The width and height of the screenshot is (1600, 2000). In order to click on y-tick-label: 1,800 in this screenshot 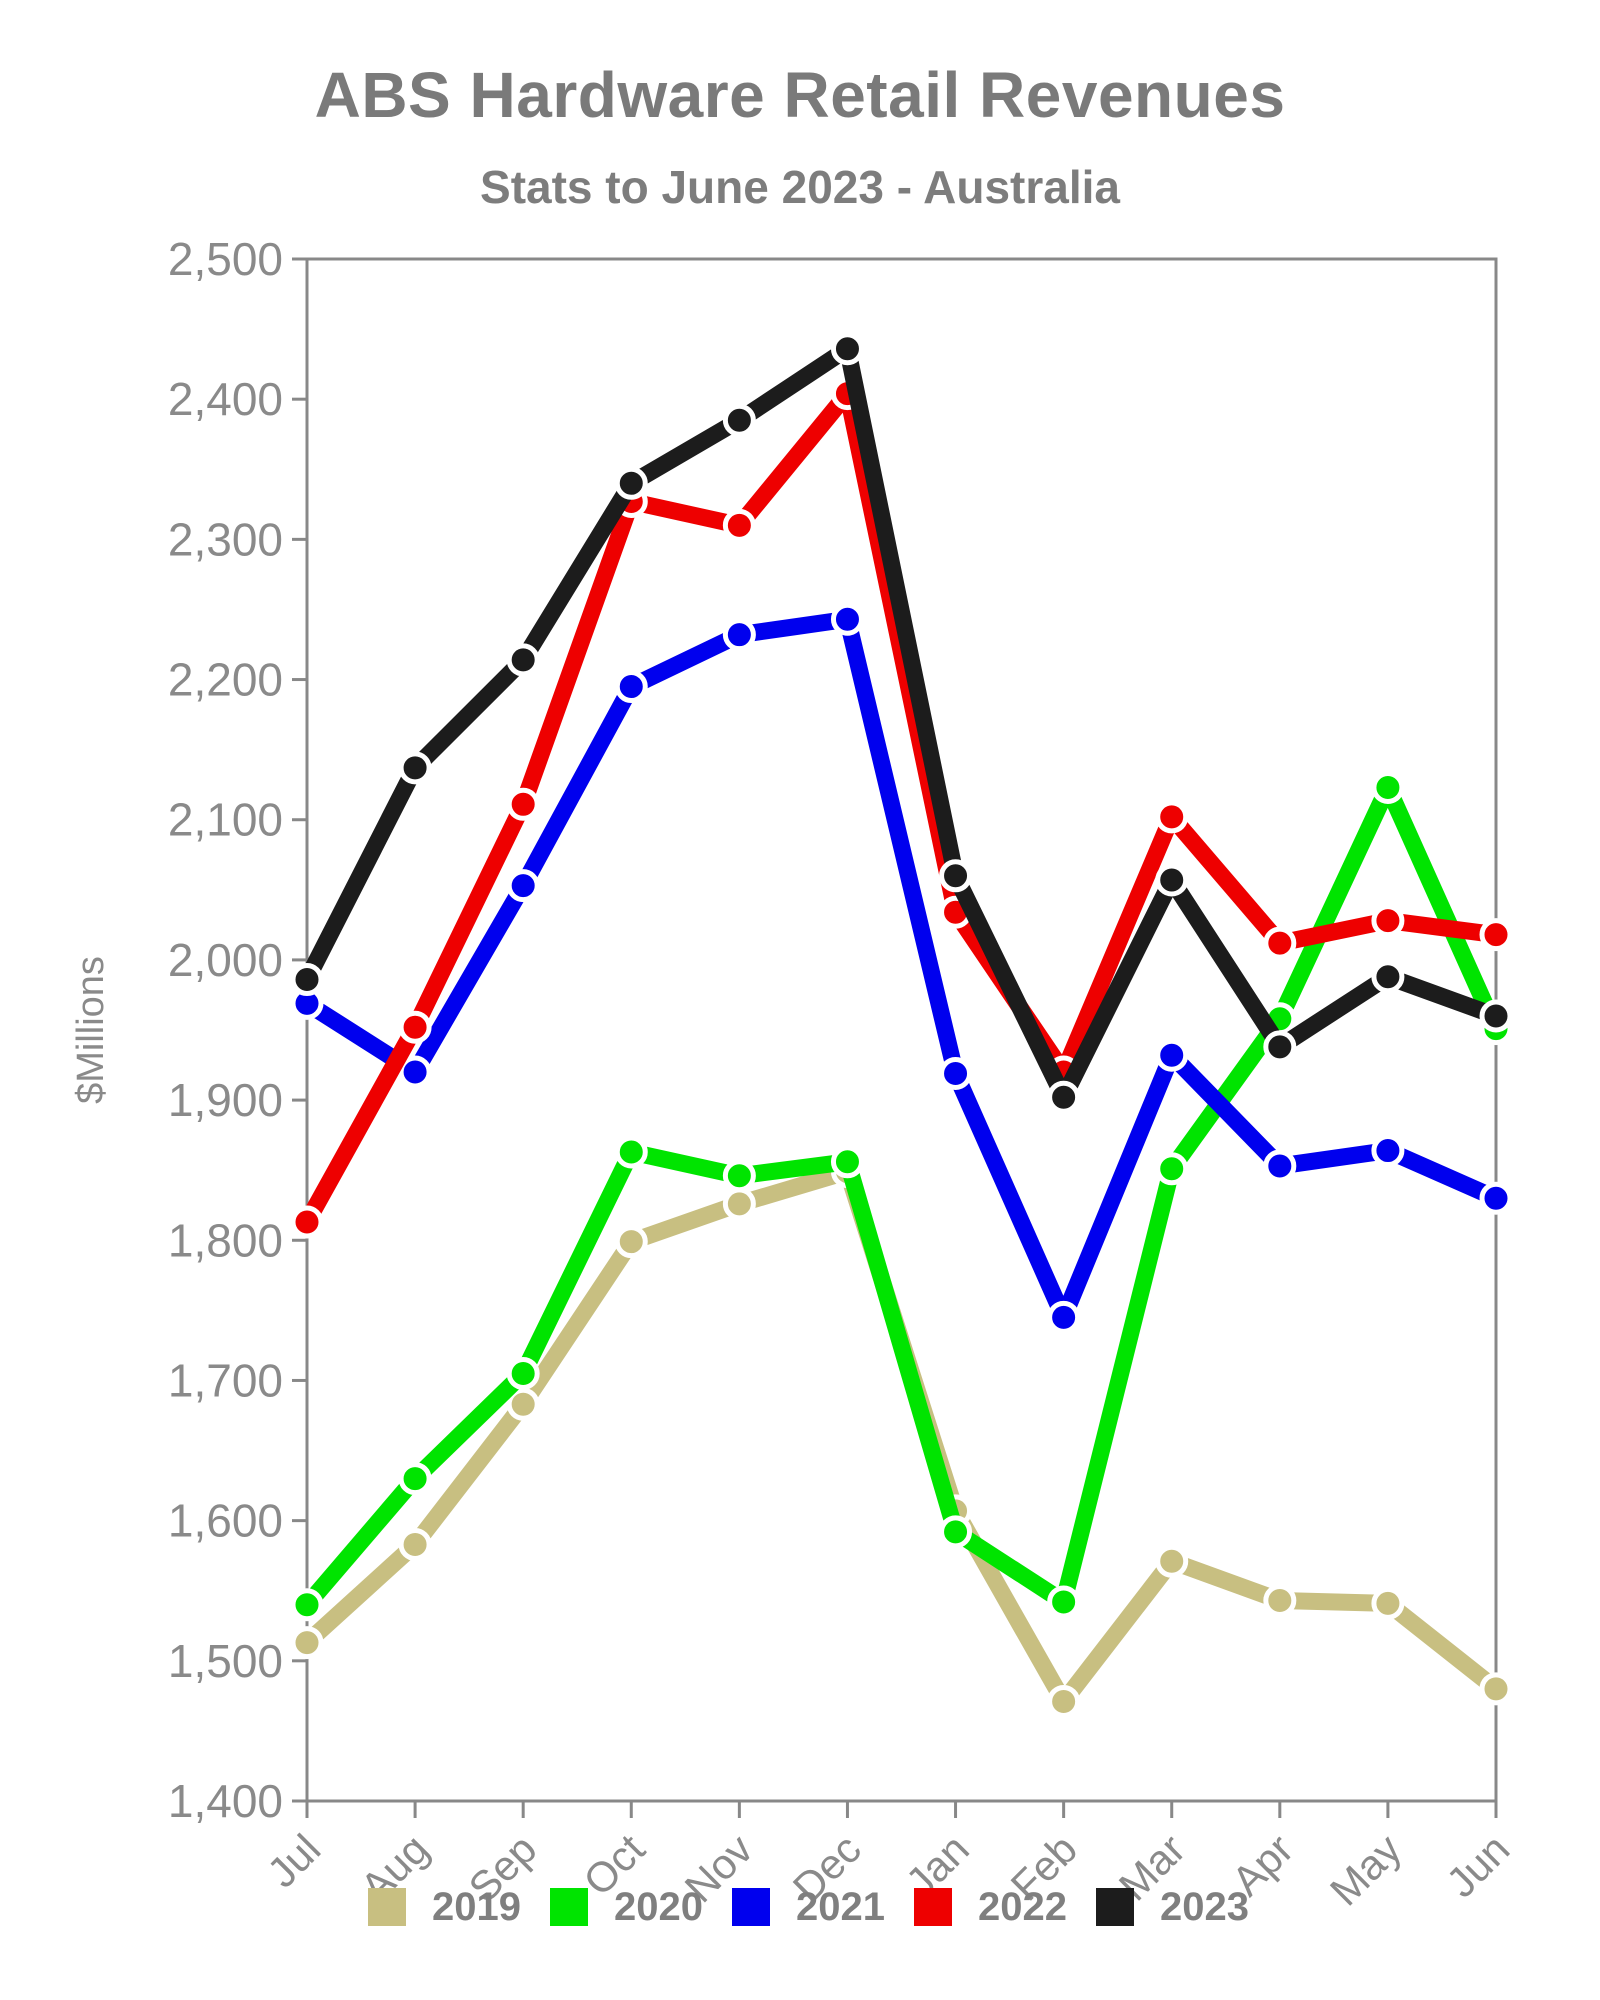, I will do `click(225, 1240)`.